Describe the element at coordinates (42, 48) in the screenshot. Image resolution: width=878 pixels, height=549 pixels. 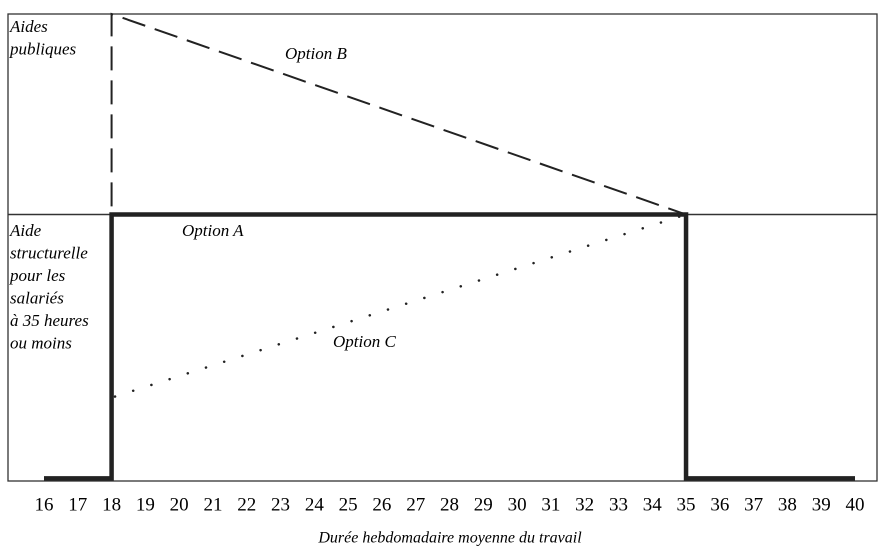
I see `region-label: publiques` at that location.